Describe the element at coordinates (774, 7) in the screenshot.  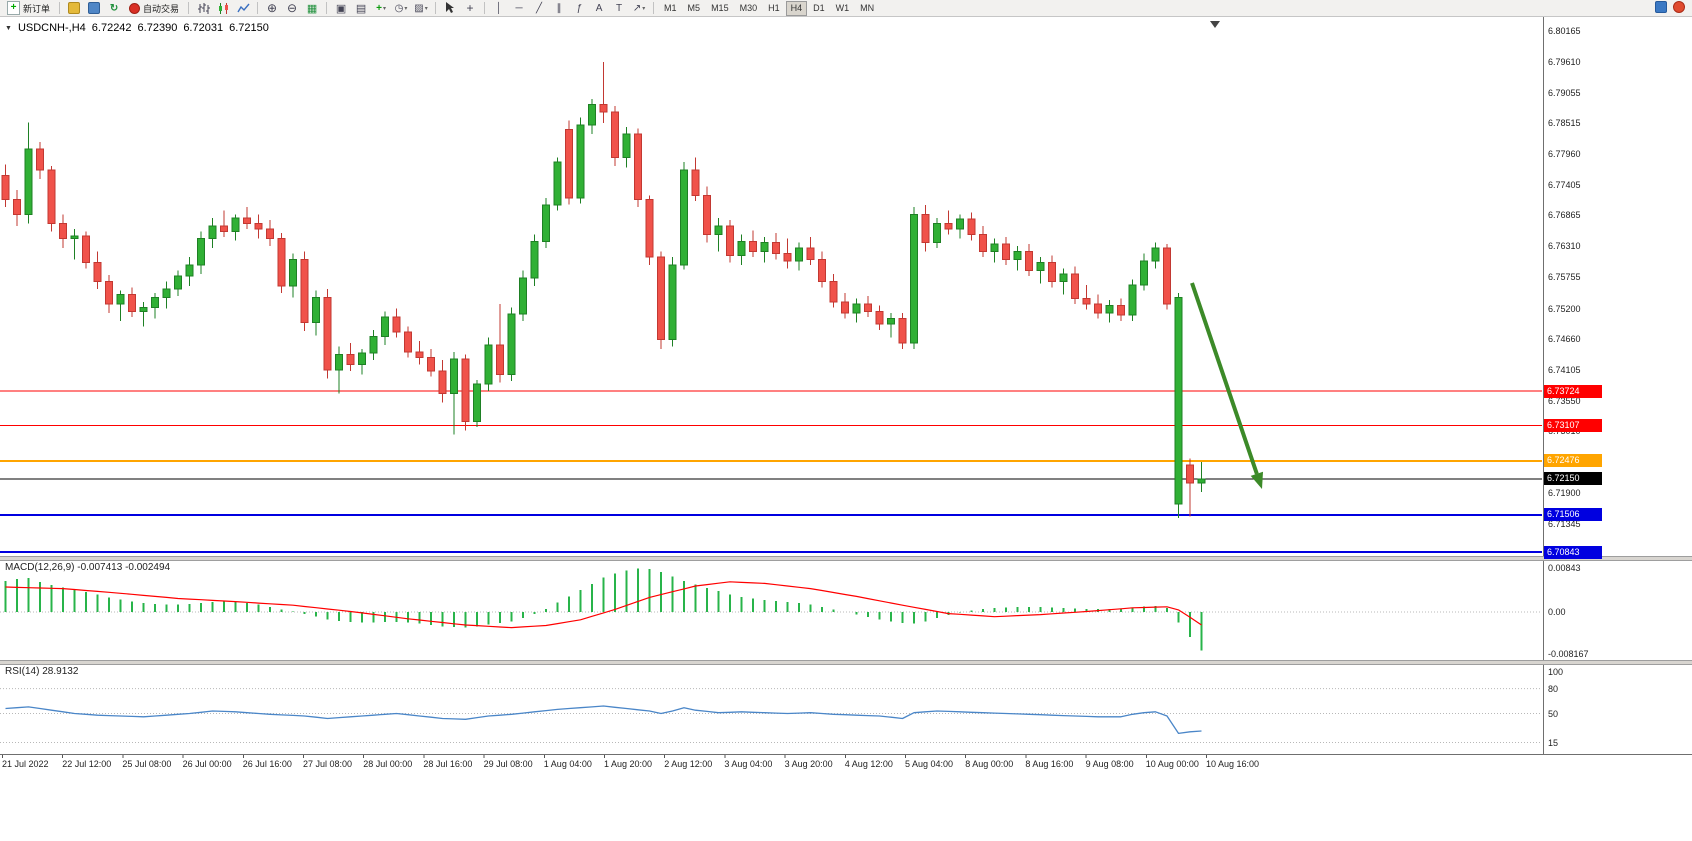
I see `timeframe-button-h1: H1` at that location.